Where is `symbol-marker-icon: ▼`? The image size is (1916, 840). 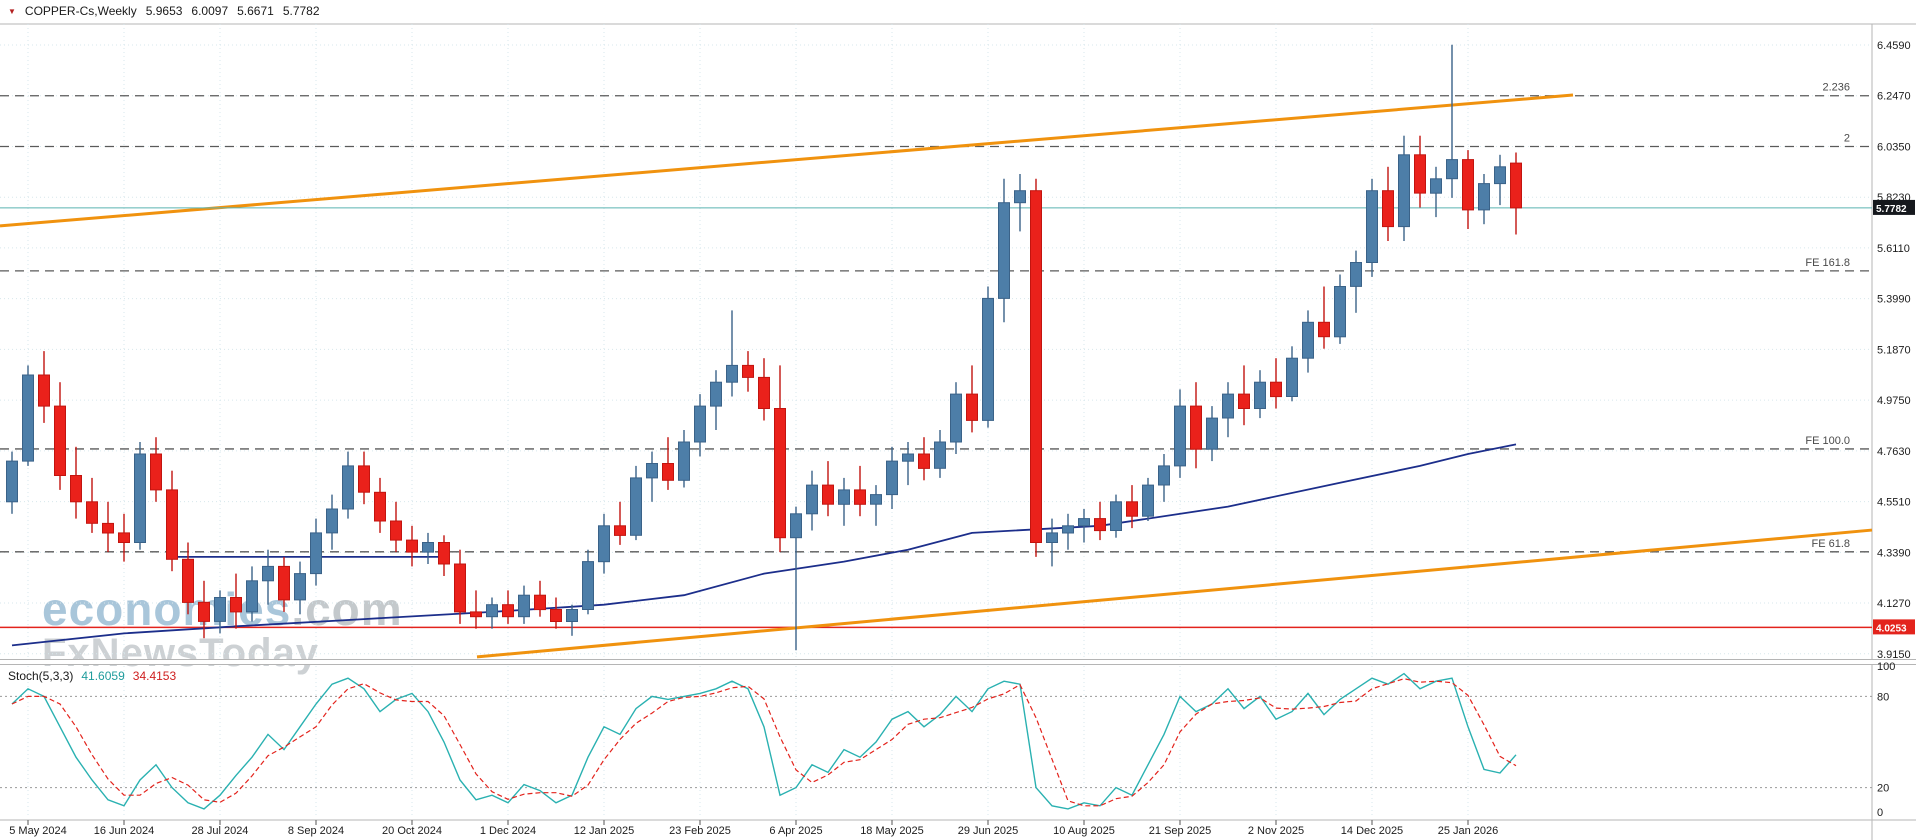
symbol-marker-icon: ▼ is located at coordinates (12, 11).